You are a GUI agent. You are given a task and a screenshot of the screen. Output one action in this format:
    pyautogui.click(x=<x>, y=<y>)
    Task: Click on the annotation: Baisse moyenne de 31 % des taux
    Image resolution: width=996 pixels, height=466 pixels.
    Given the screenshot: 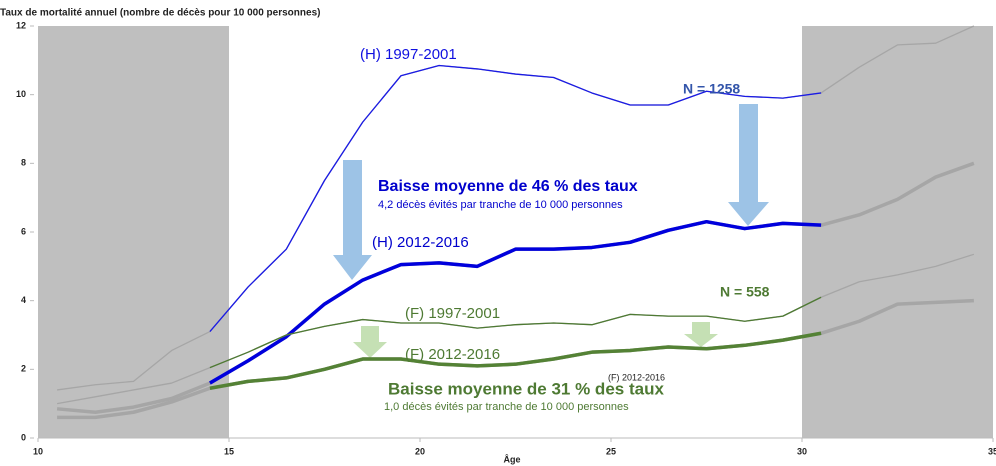 What is the action you would take?
    pyautogui.click(x=526, y=388)
    